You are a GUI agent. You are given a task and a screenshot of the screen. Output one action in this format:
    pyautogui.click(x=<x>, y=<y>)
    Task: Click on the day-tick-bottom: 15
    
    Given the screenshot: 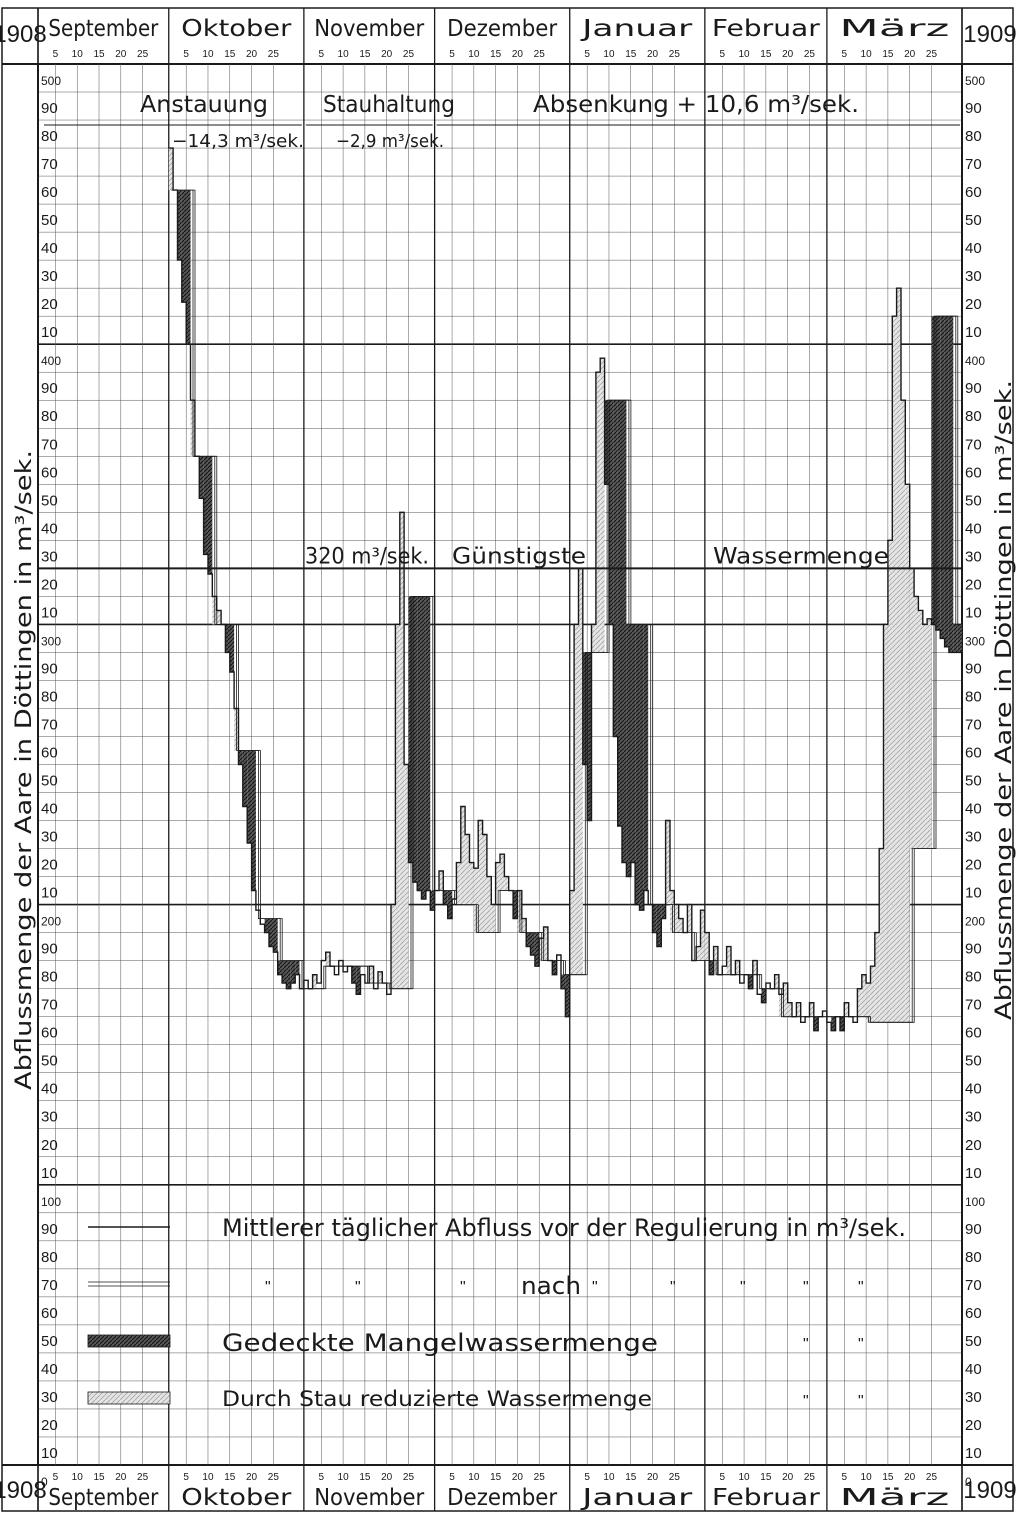 What is the action you would take?
    pyautogui.click(x=99, y=1477)
    